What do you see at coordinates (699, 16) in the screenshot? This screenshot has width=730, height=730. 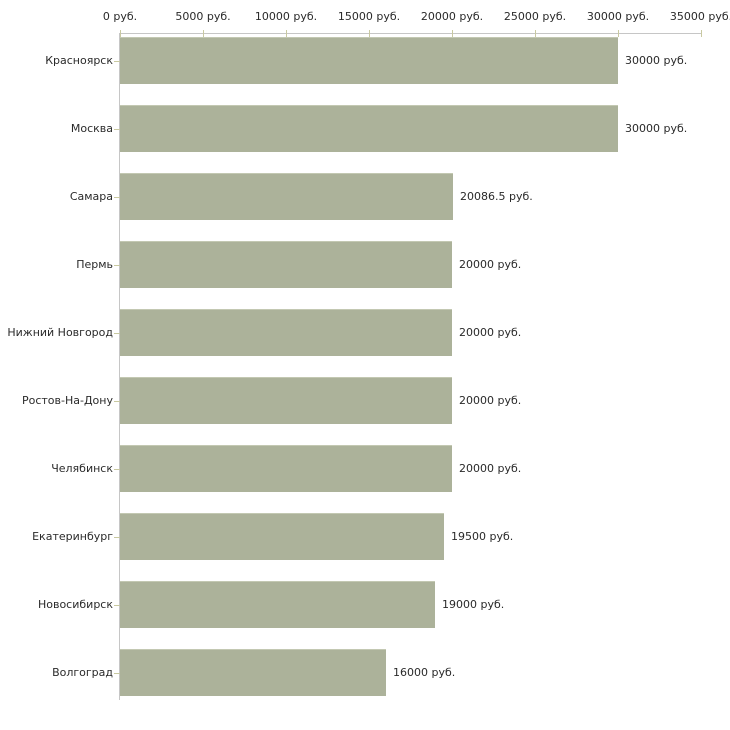 I see `x-tick-label: 35000 руб.` at bounding box center [699, 16].